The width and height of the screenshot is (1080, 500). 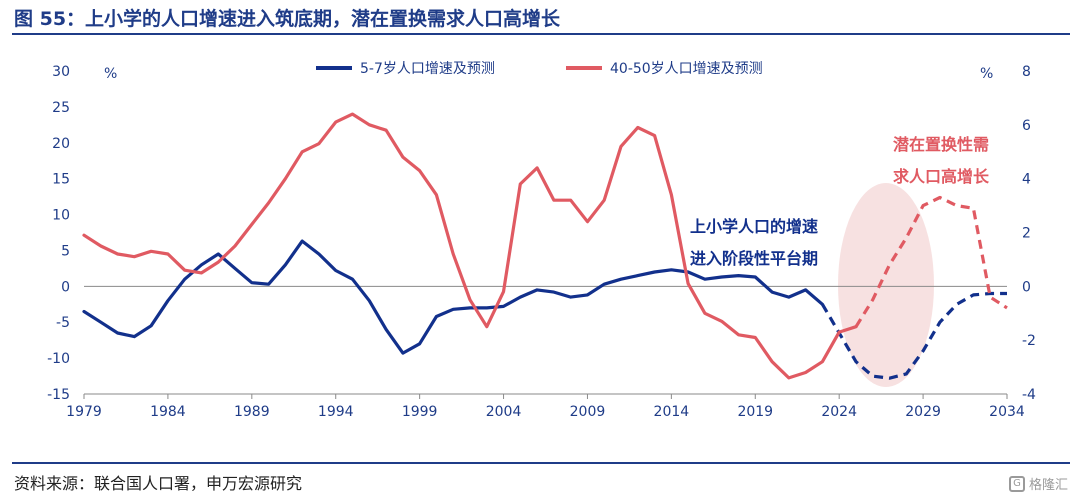 What do you see at coordinates (1048, 485) in the screenshot?
I see `watermark-text: 格隆汇` at bounding box center [1048, 485].